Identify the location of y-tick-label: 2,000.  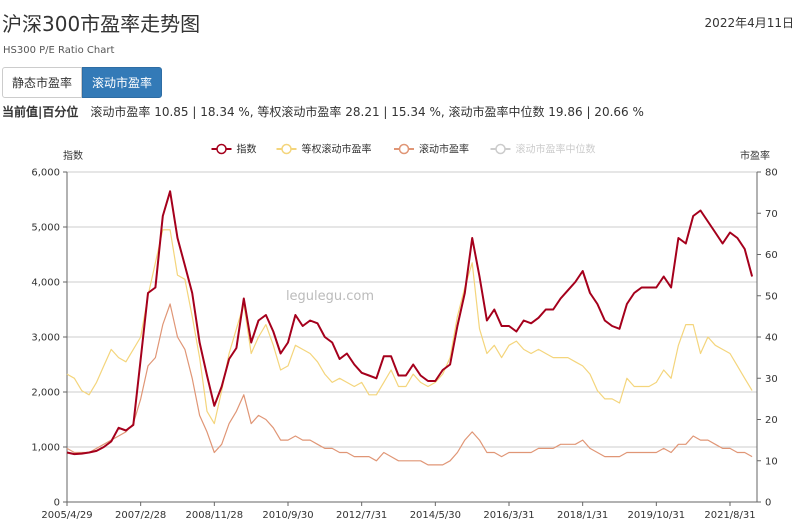
(45, 393).